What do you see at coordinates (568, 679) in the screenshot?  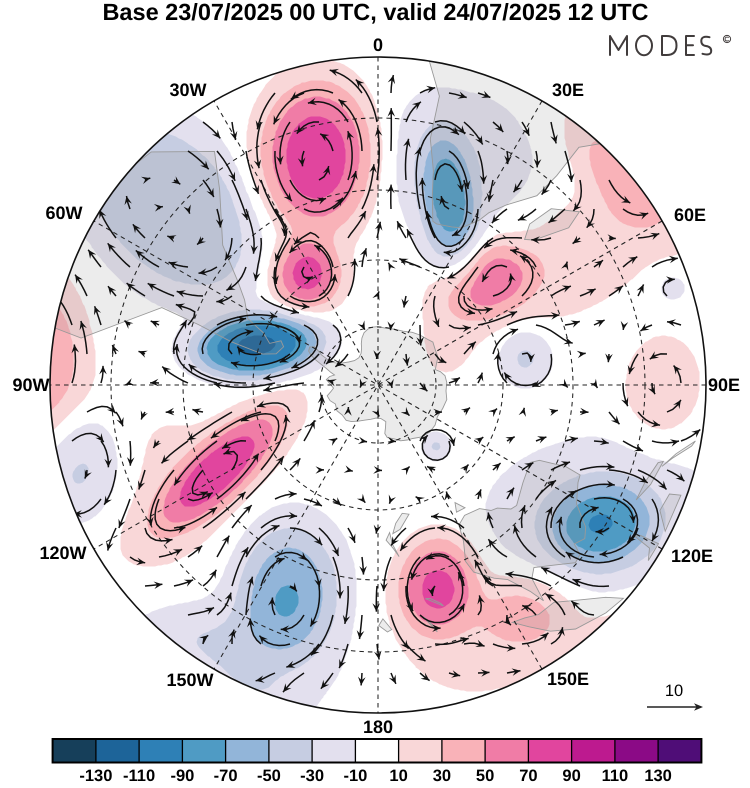 I see `svg-text: 150E` at bounding box center [568, 679].